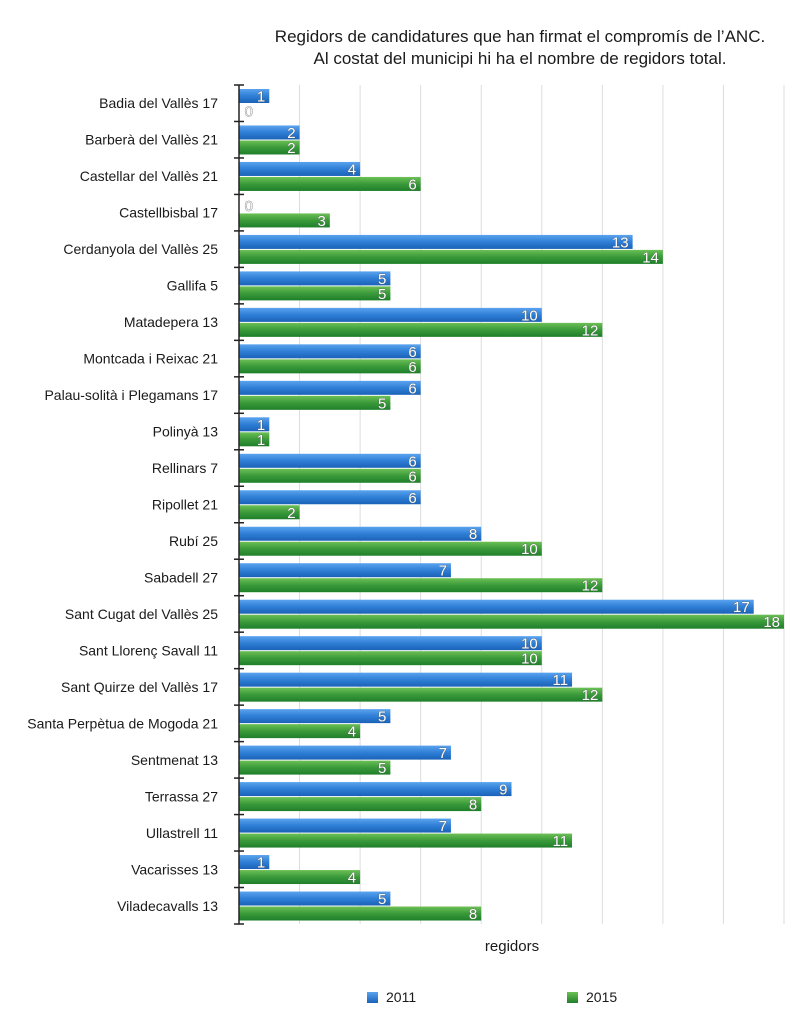 This screenshot has height=1026, width=803. What do you see at coordinates (193, 541) in the screenshot?
I see `category-label: Rubí 25` at bounding box center [193, 541].